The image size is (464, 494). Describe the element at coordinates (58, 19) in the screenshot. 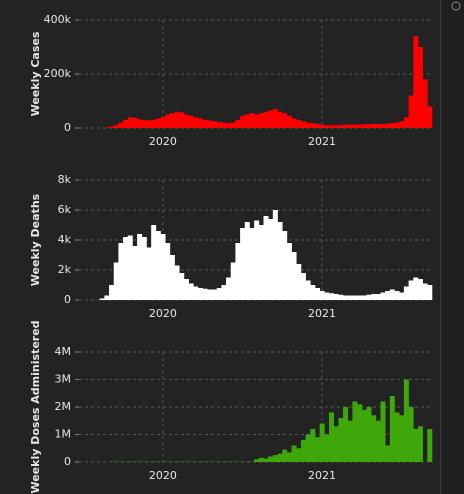

I see `y-tick-label: 400k` at that location.